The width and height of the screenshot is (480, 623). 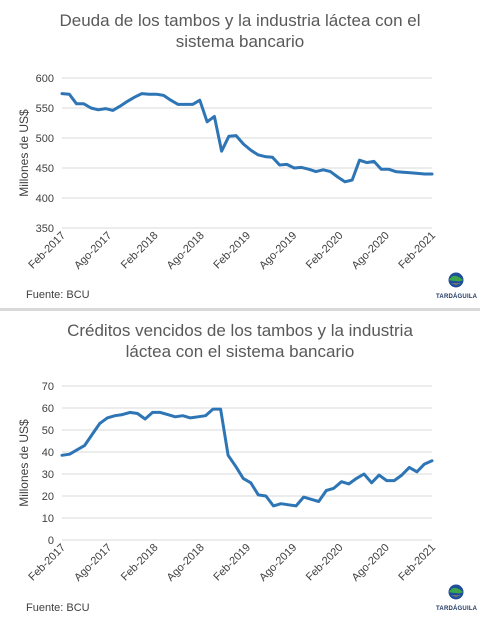 What do you see at coordinates (240, 351) in the screenshot?
I see `chart-title-line-2: láctea con el sistema bancario` at bounding box center [240, 351].